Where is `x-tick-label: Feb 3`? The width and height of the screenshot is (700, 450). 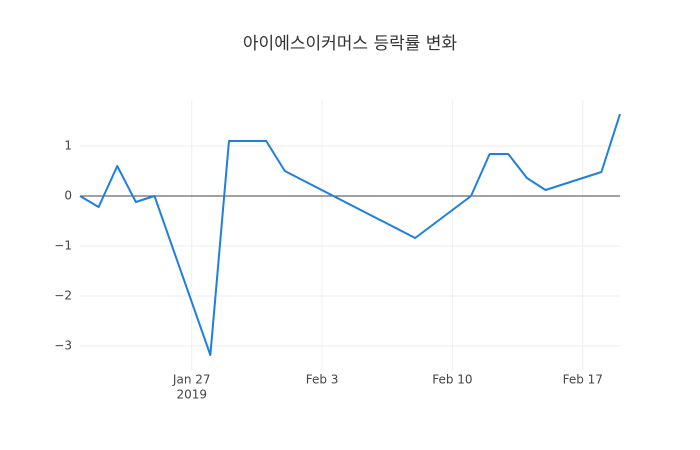 x-tick-label: Feb 3 is located at coordinates (322, 380).